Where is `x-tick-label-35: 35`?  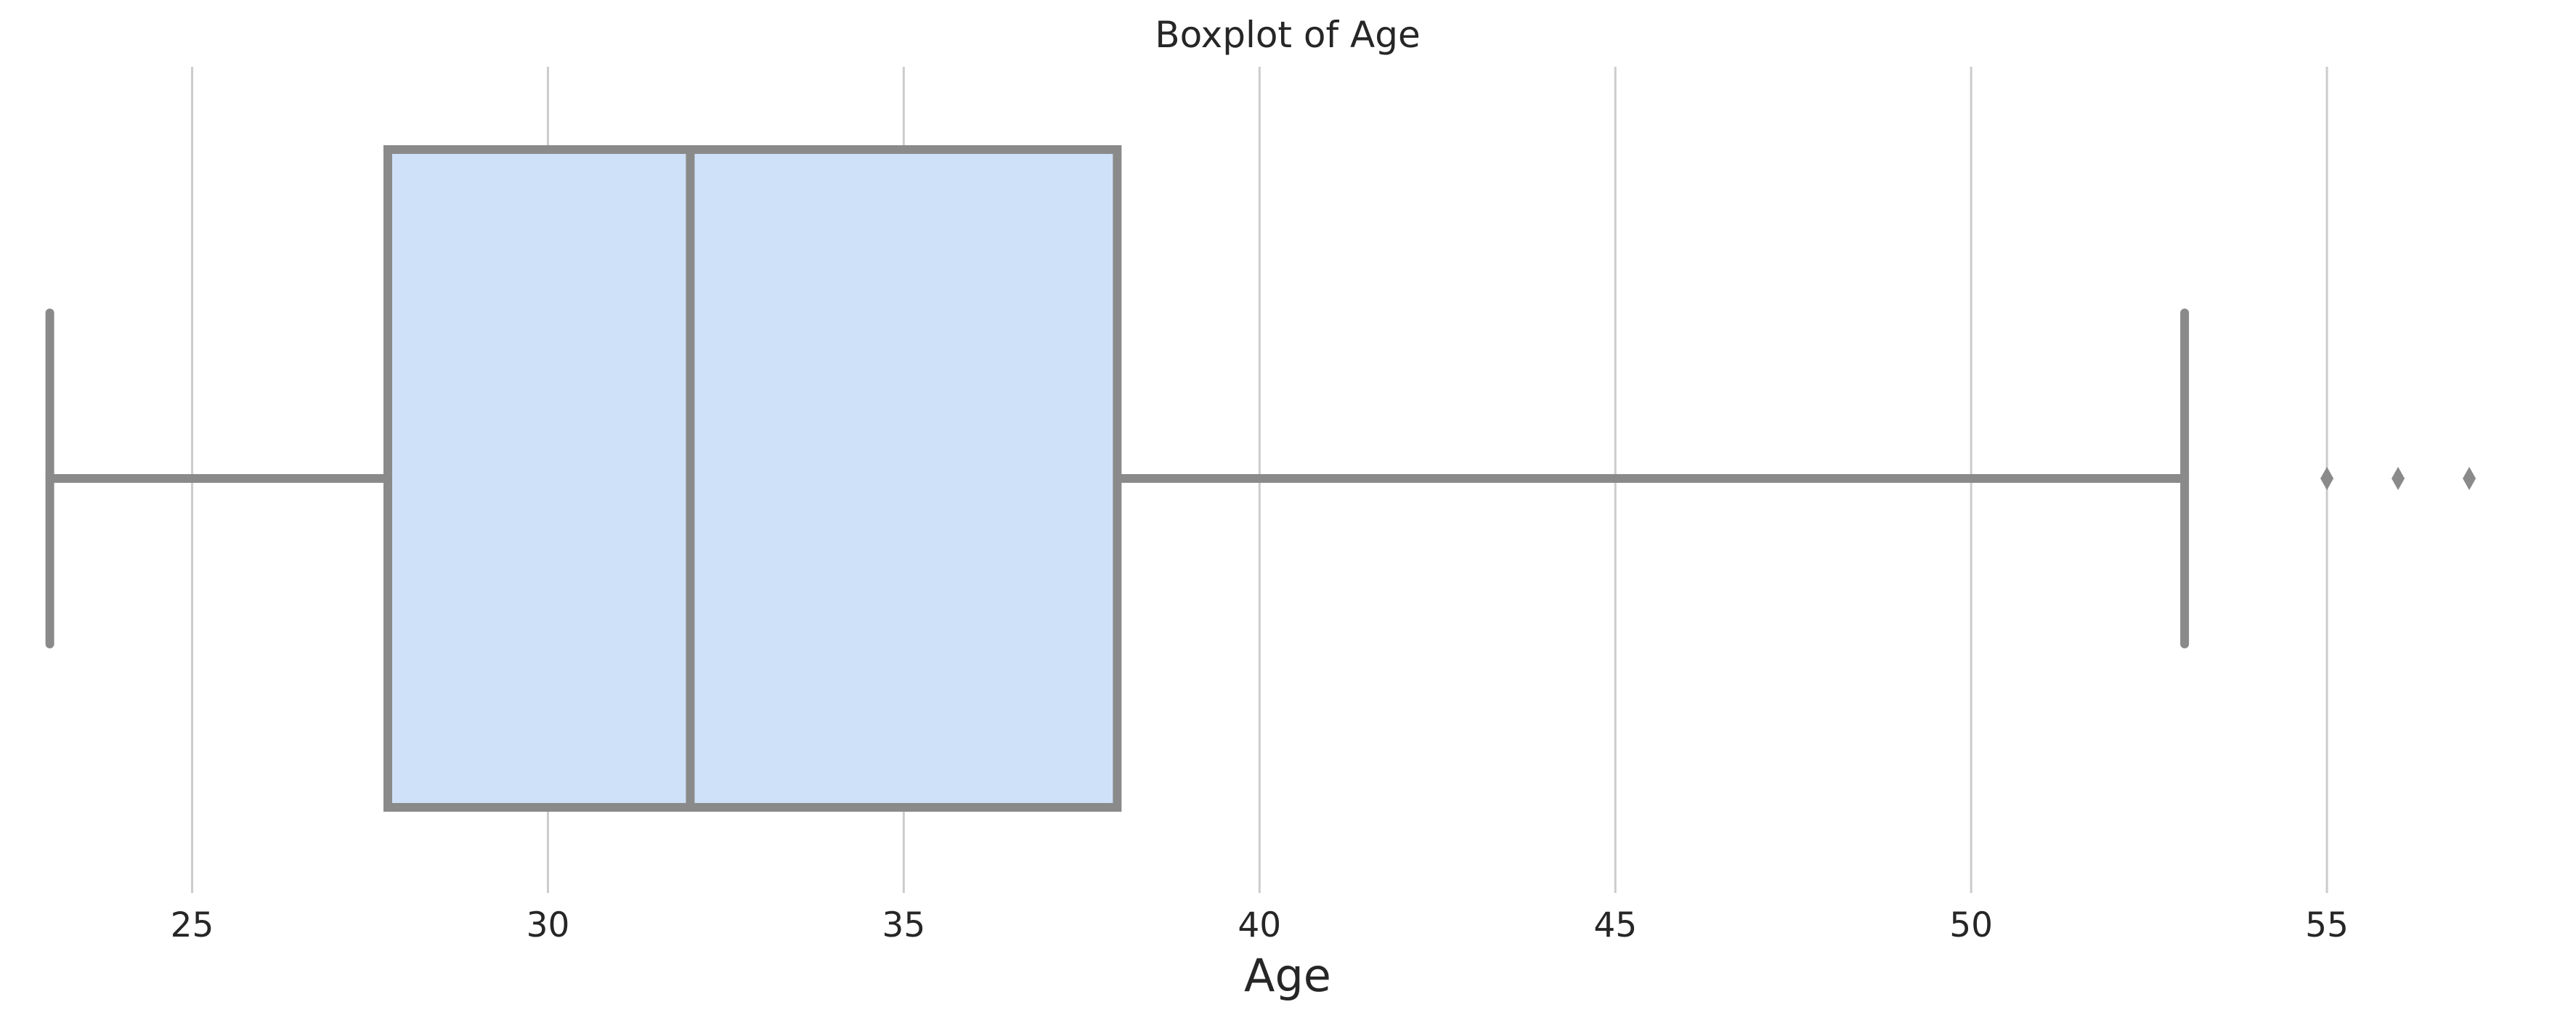 x-tick-label-35: 35 is located at coordinates (903, 925).